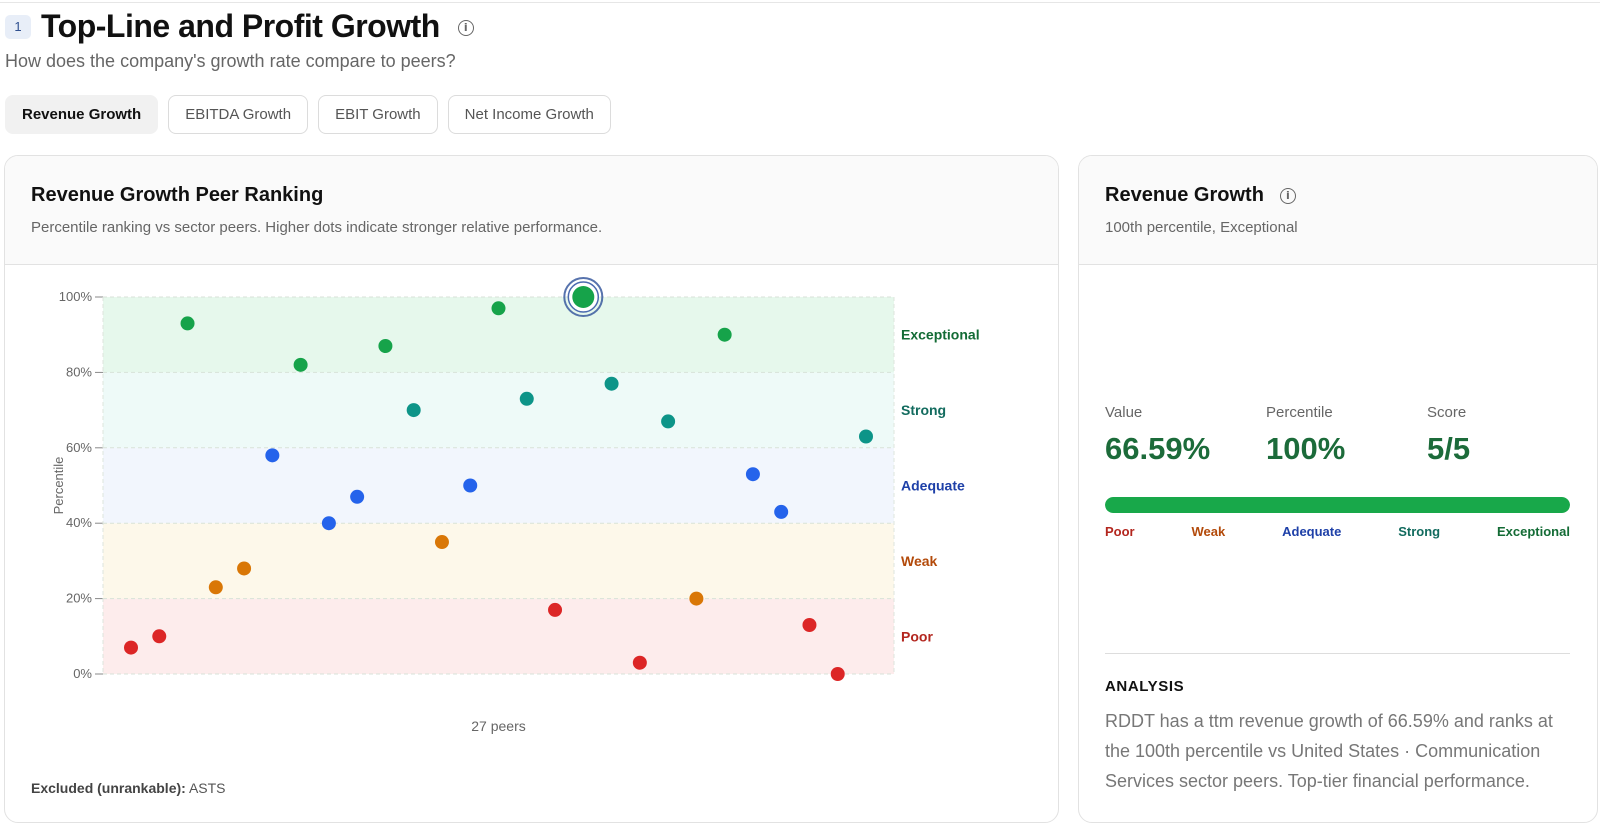 The width and height of the screenshot is (1600, 827). What do you see at coordinates (923, 410) in the screenshot?
I see `band-label-strong: Strong` at bounding box center [923, 410].